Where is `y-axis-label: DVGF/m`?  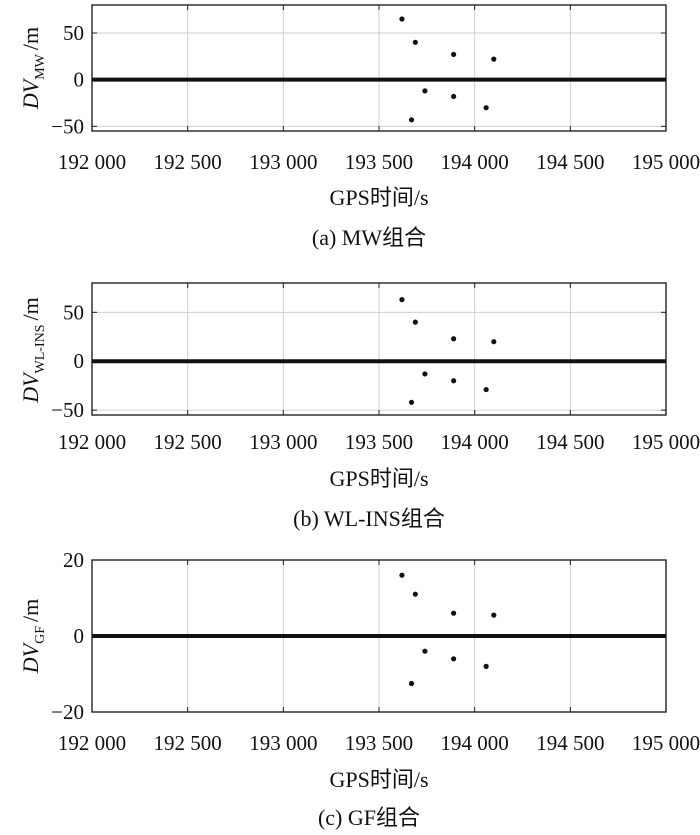 y-axis-label: DVGF/m is located at coordinates (33, 636).